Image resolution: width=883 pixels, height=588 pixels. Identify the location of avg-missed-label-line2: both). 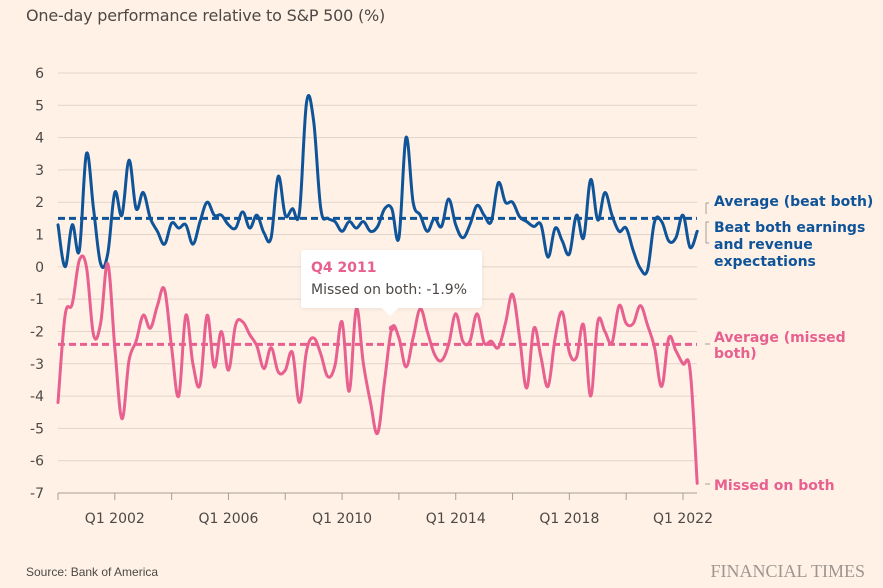
(735, 354).